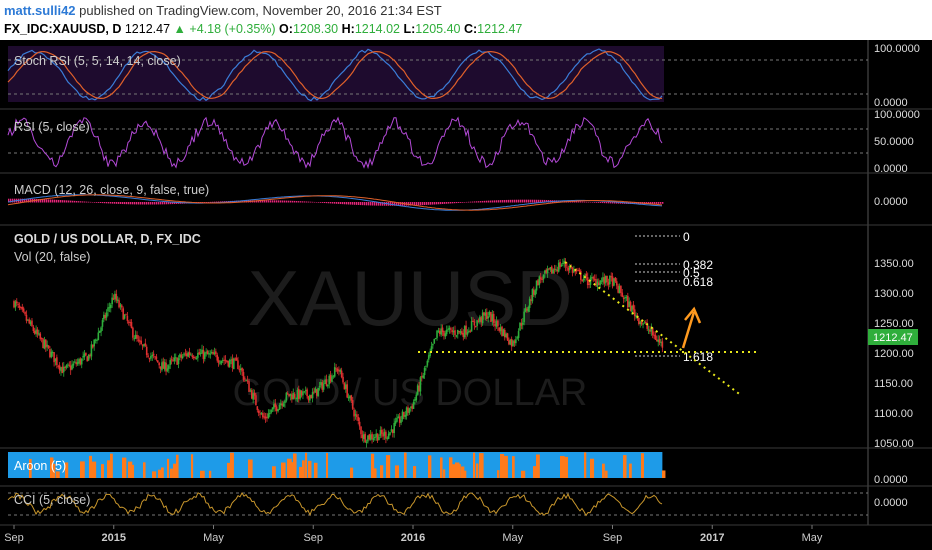 This screenshot has height=550, width=932. What do you see at coordinates (691, 327) in the screenshot?
I see `arrow-up-icon` at bounding box center [691, 327].